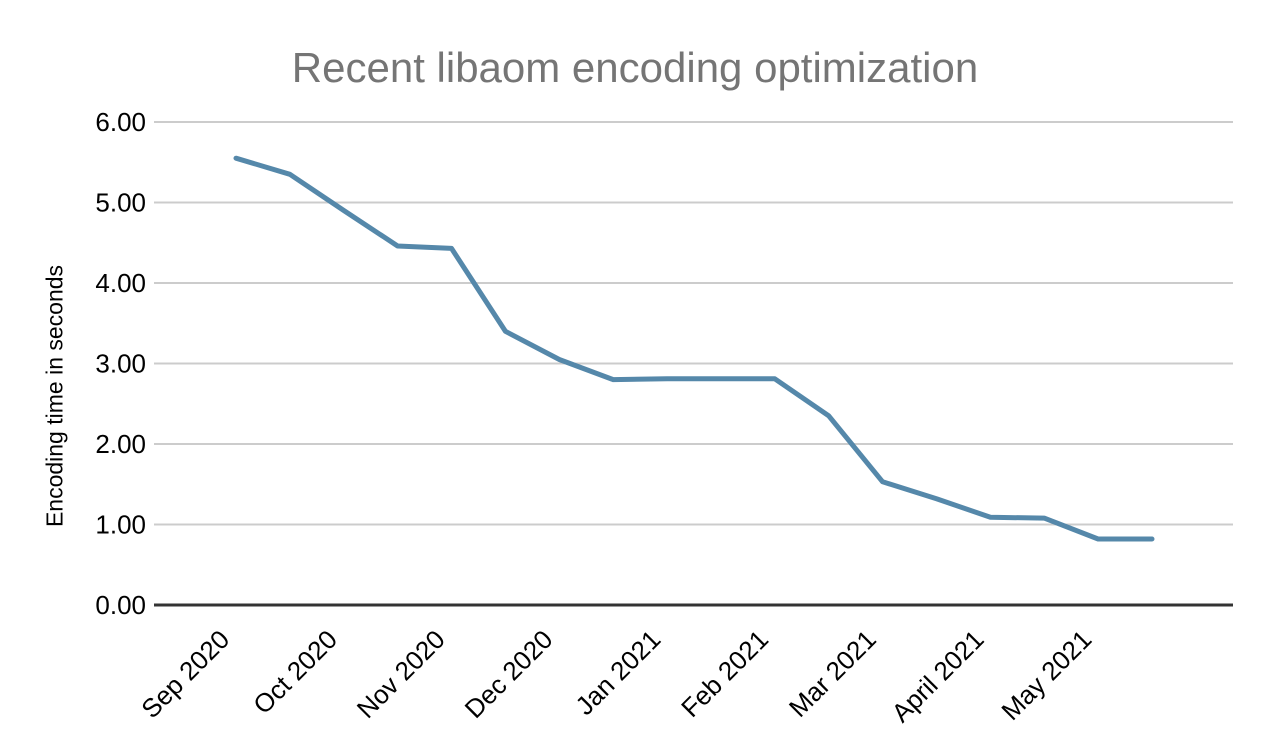 Image resolution: width=1270 pixels, height=742 pixels. What do you see at coordinates (120, 203) in the screenshot?
I see `y-tick-label: 5.00` at bounding box center [120, 203].